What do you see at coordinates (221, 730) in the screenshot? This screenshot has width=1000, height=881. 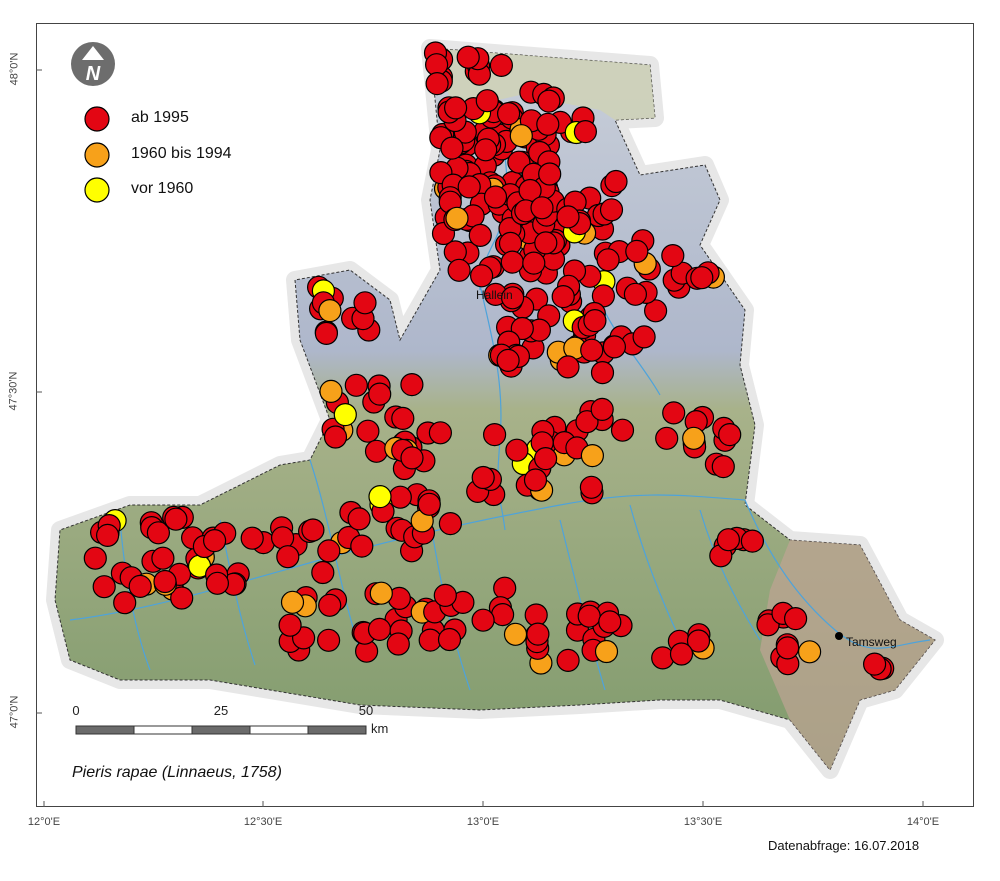 I see `scale-bar` at bounding box center [221, 730].